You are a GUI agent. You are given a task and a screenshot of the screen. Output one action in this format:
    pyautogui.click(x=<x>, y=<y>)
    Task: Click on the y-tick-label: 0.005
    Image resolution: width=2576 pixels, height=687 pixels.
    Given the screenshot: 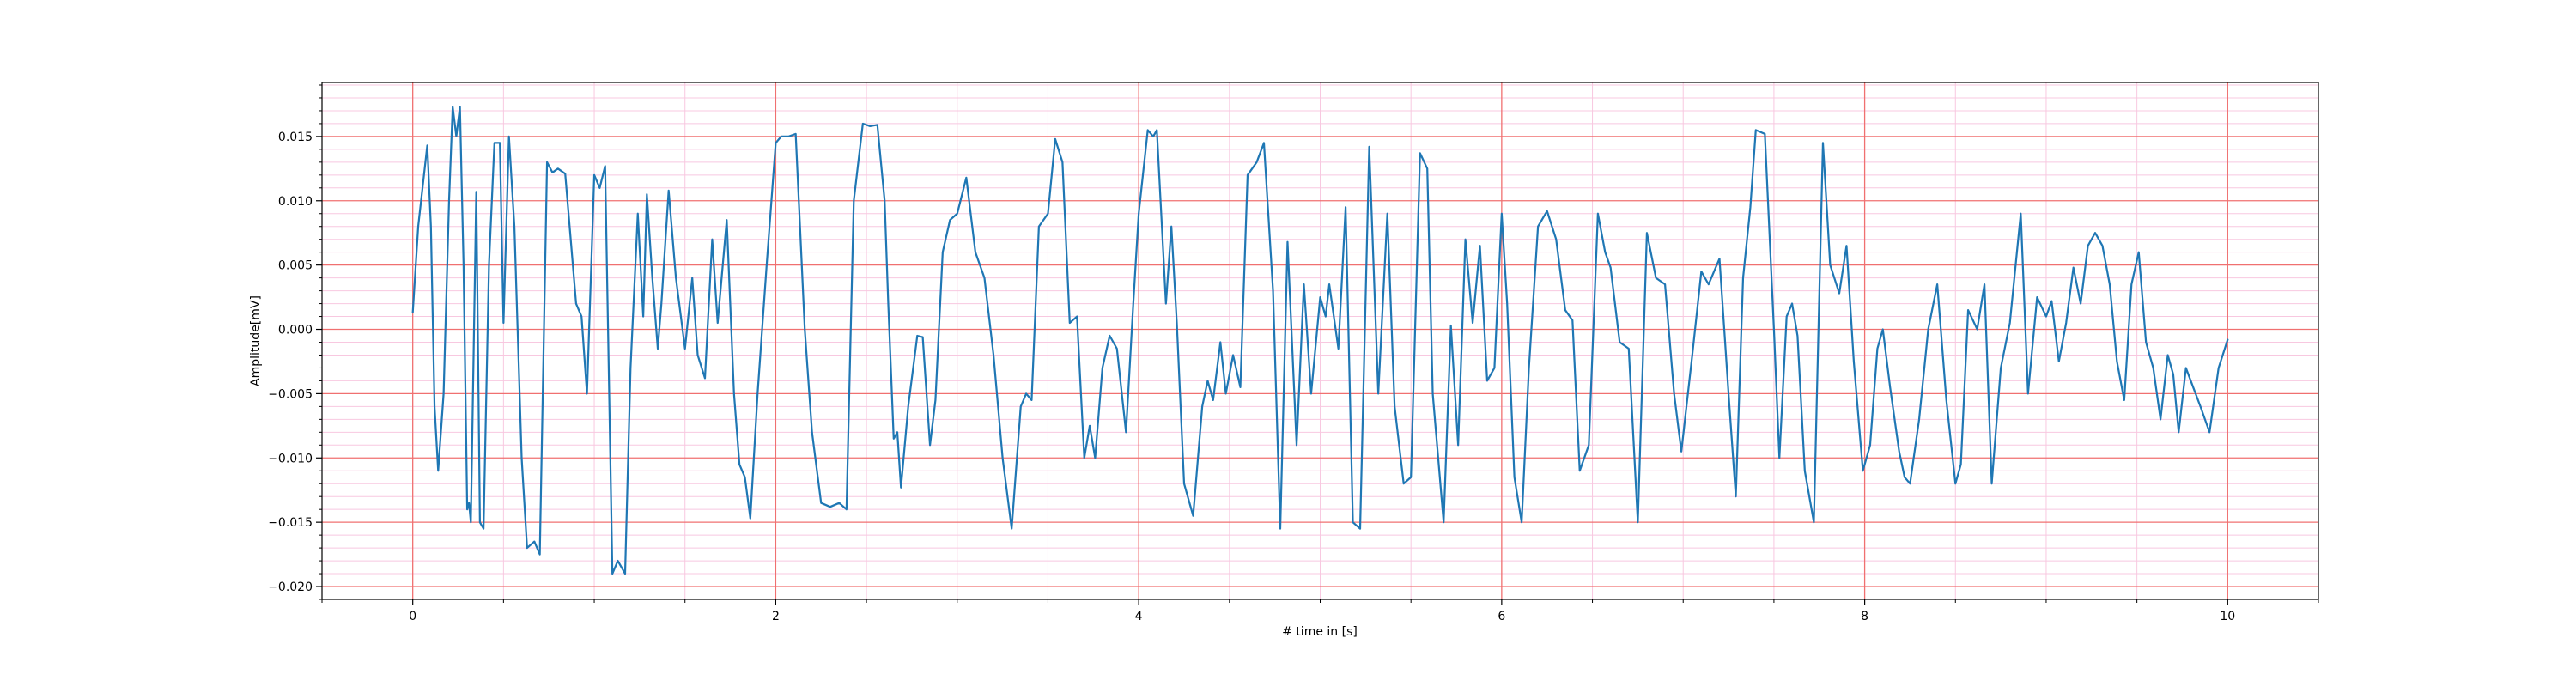 What is the action you would take?
    pyautogui.click(x=295, y=266)
    